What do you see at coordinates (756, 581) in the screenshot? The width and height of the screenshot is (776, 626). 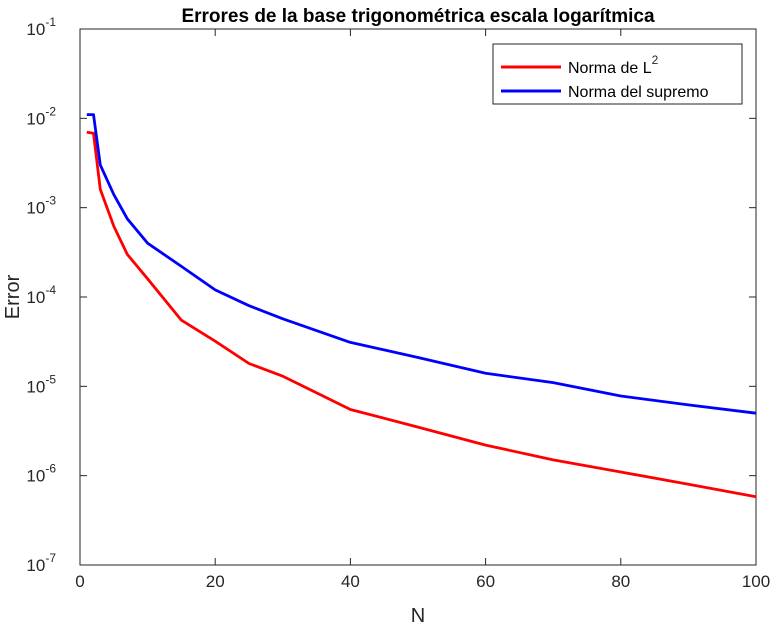 I see `x-tick-label: 100` at bounding box center [756, 581].